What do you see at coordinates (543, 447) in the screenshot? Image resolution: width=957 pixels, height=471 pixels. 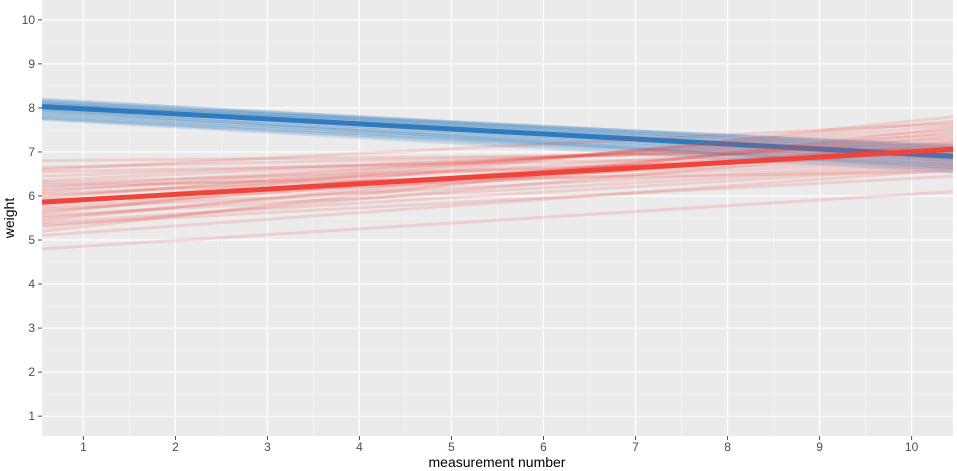 I see `x-tick-label: 6` at bounding box center [543, 447].